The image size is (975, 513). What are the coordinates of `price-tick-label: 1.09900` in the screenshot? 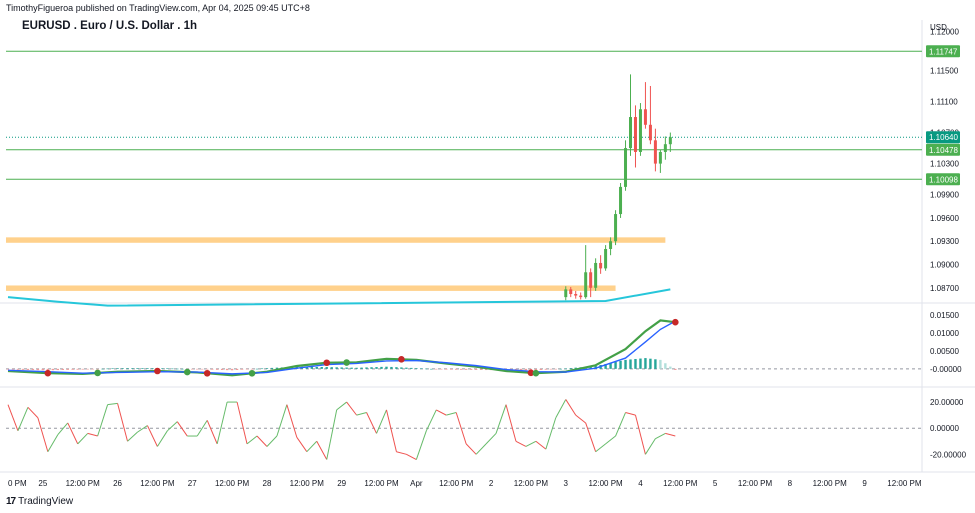 It's located at (944, 195).